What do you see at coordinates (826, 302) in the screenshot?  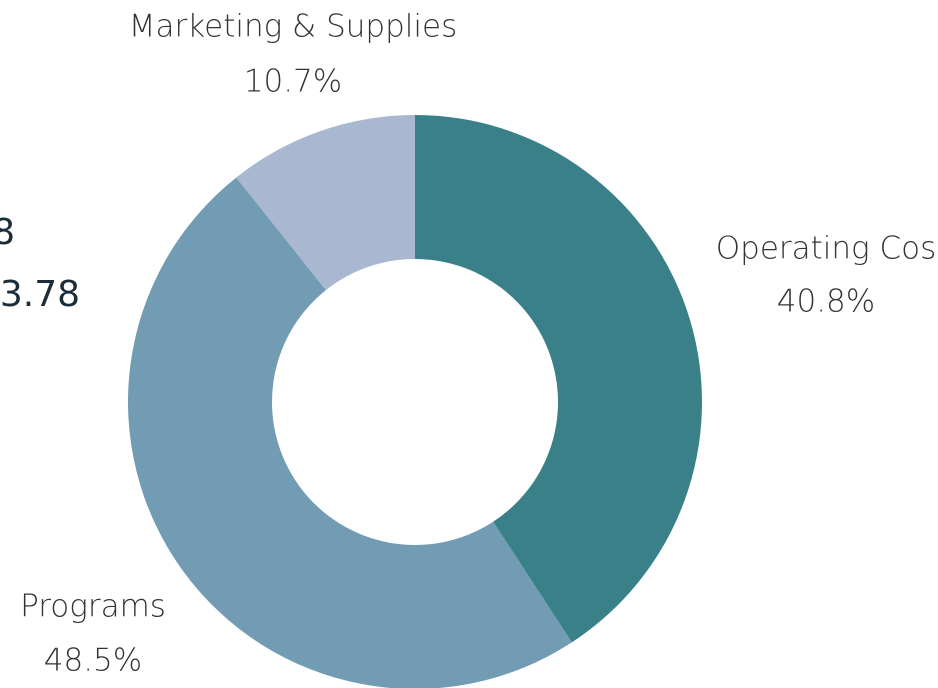 I see `slice-value: 40.8%` at bounding box center [826, 302].